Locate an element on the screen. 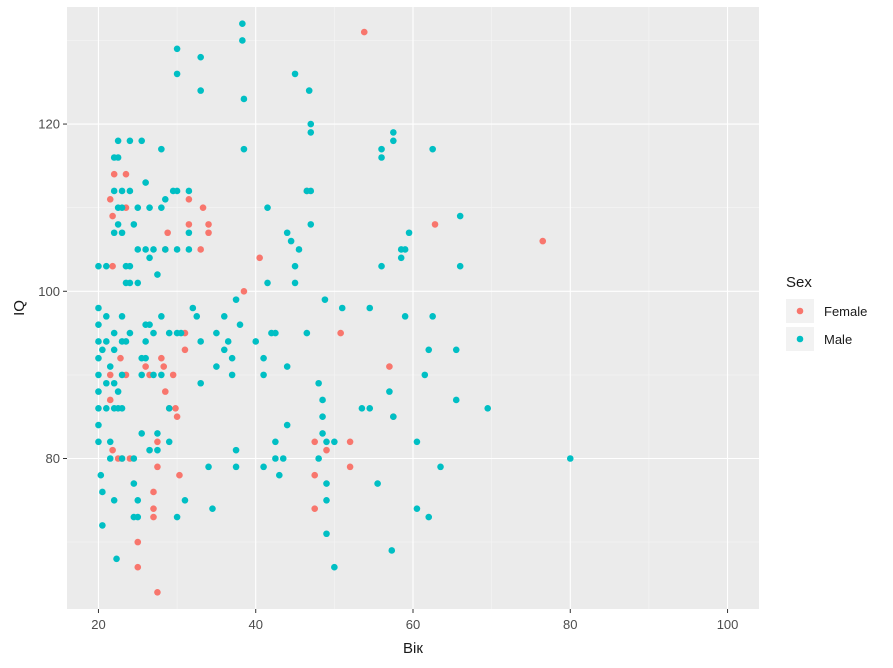 This screenshot has width=893, height=668. legend-label-male: Male is located at coordinates (838, 339).